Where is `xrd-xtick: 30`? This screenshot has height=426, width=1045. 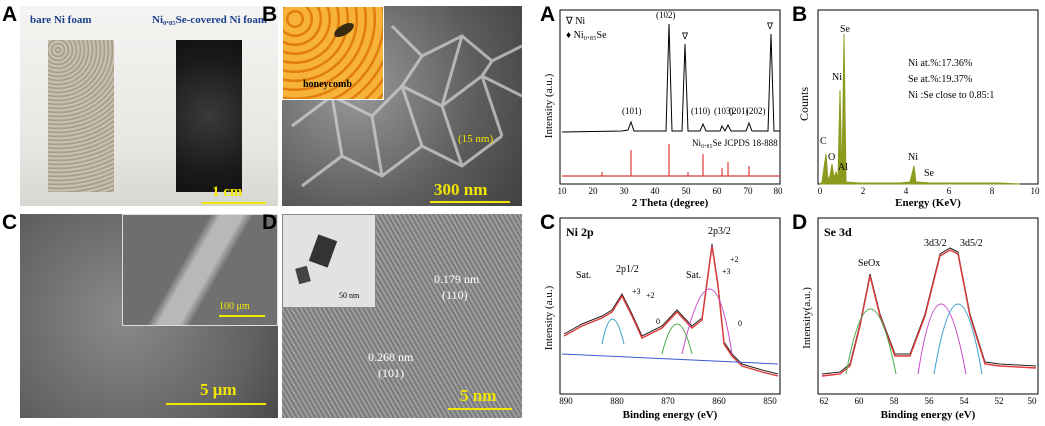
xrd-xtick: 30 is located at coordinates (625, 191).